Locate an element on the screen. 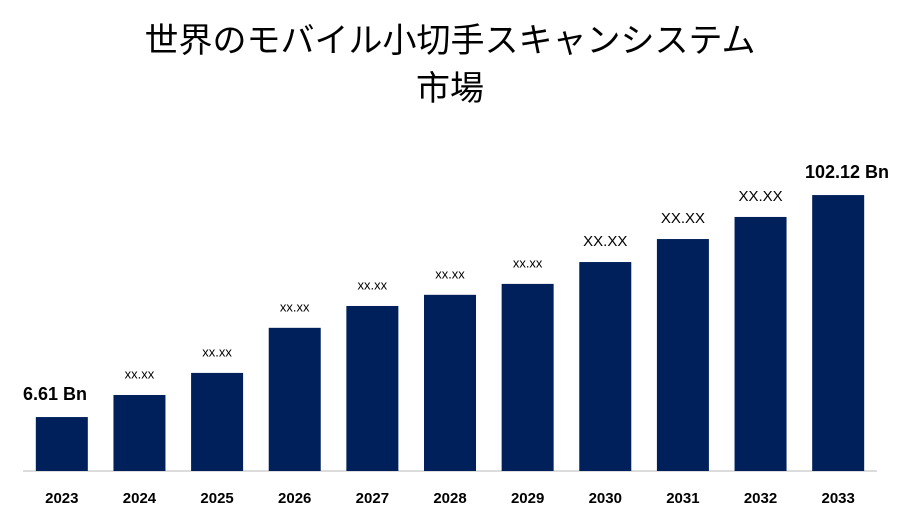 The image size is (900, 525). x-tick-label: 2024 is located at coordinates (140, 498).